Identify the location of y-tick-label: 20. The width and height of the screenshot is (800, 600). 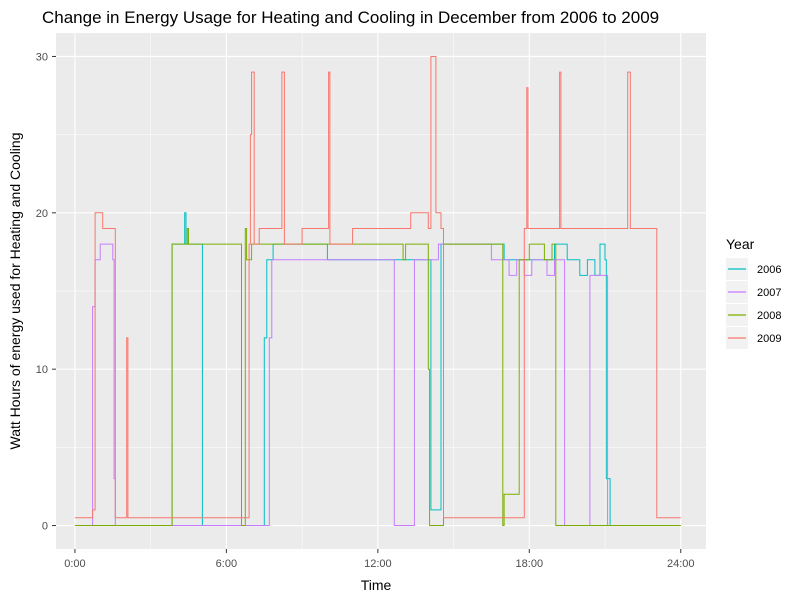
(42, 214).